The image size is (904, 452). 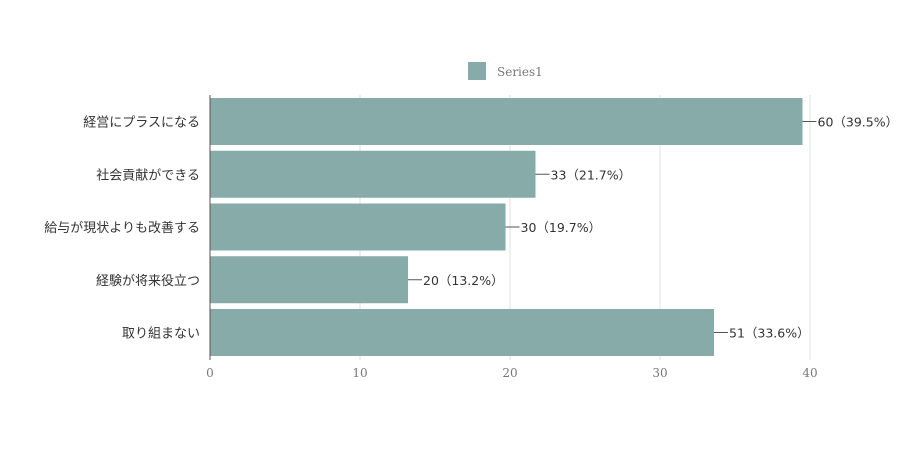 What do you see at coordinates (148, 281) in the screenshot?
I see `category-label: 経験が将来役立つ` at bounding box center [148, 281].